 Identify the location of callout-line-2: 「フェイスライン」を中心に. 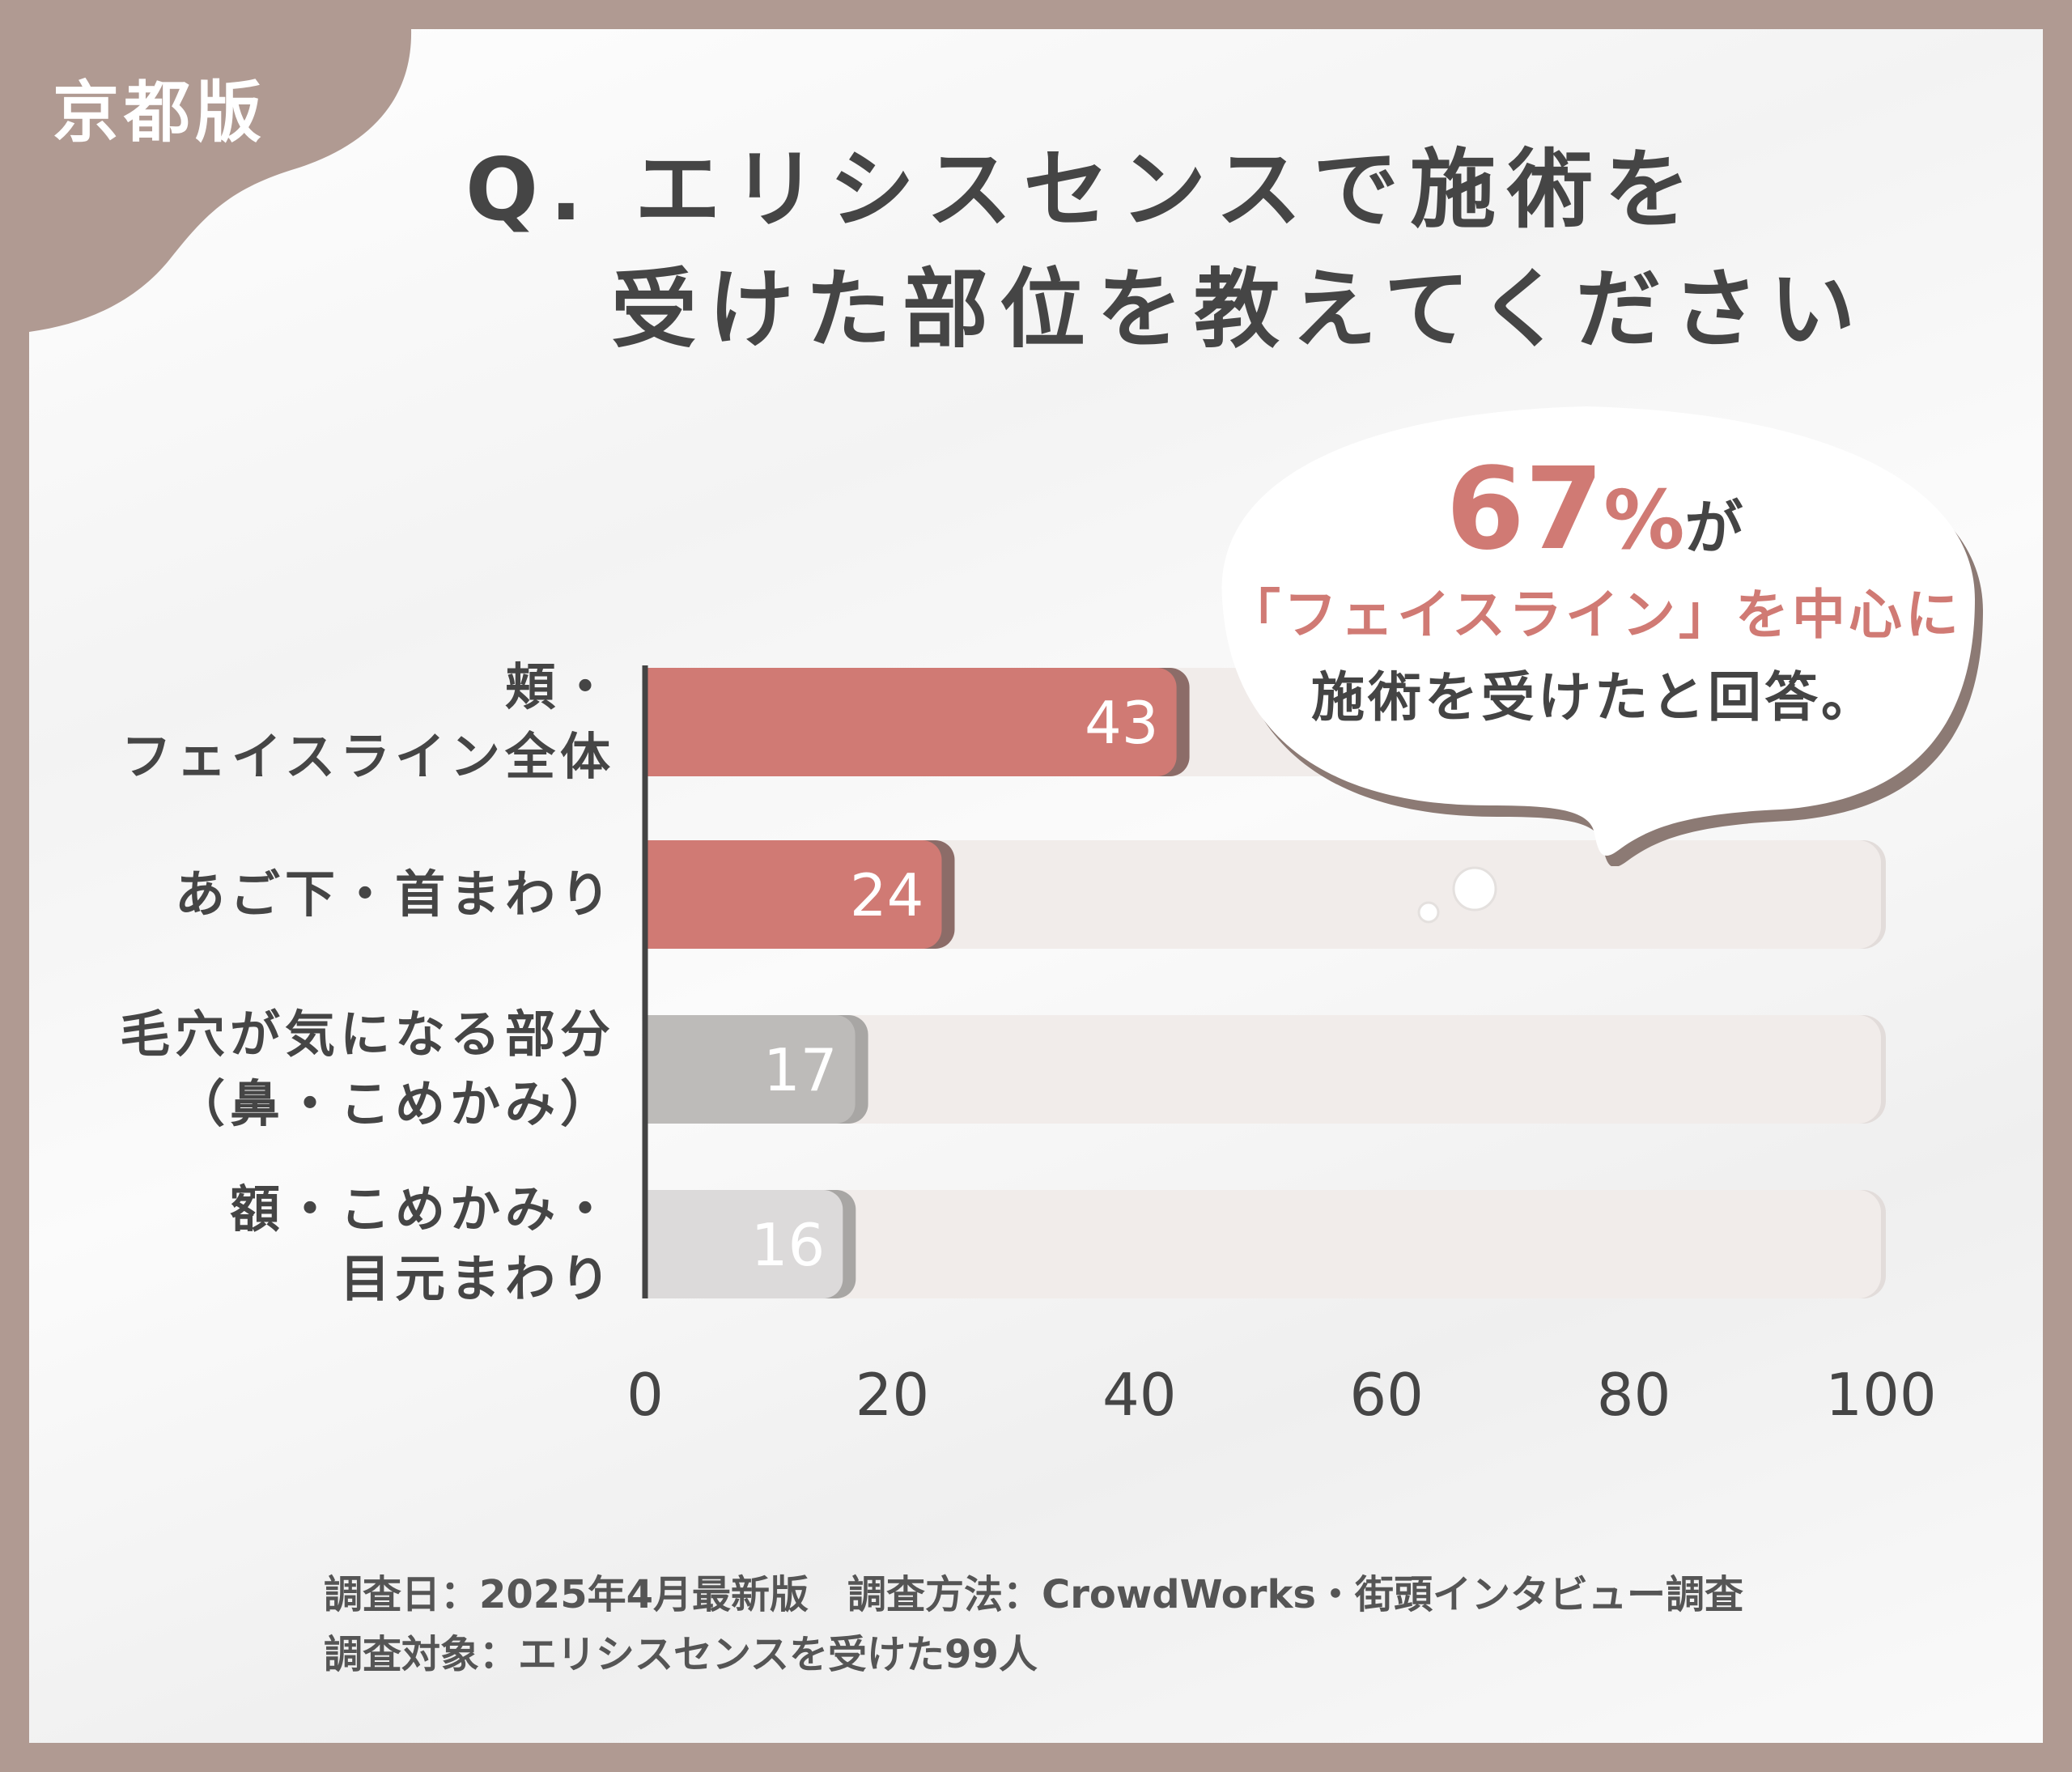
(1594, 615).